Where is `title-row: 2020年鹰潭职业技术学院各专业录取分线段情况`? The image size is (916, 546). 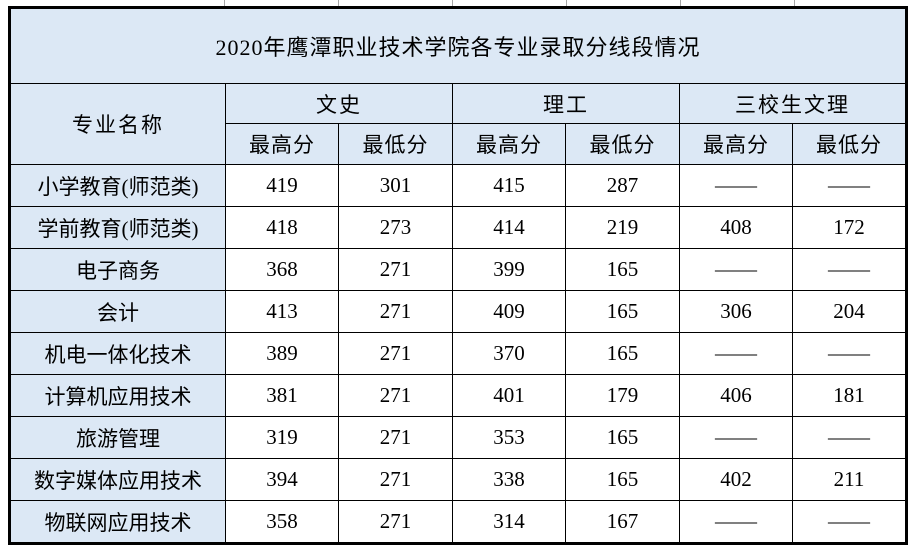
title-row: 2020年鹰潭职业技术学院各专业录取分线段情况 is located at coordinates (458, 45).